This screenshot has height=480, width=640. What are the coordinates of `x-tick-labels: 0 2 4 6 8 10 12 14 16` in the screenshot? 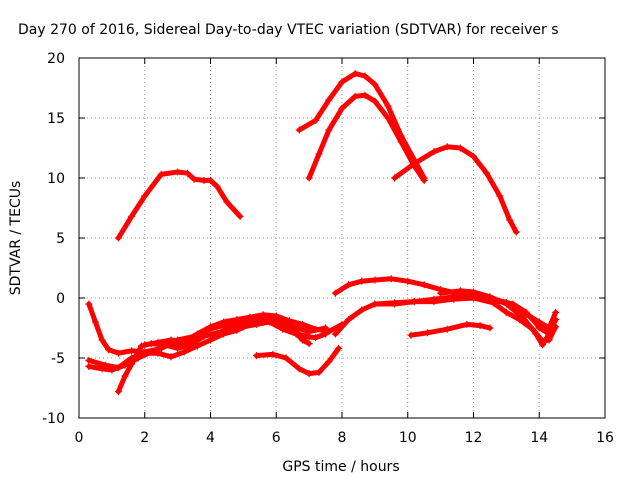 It's located at (344, 438).